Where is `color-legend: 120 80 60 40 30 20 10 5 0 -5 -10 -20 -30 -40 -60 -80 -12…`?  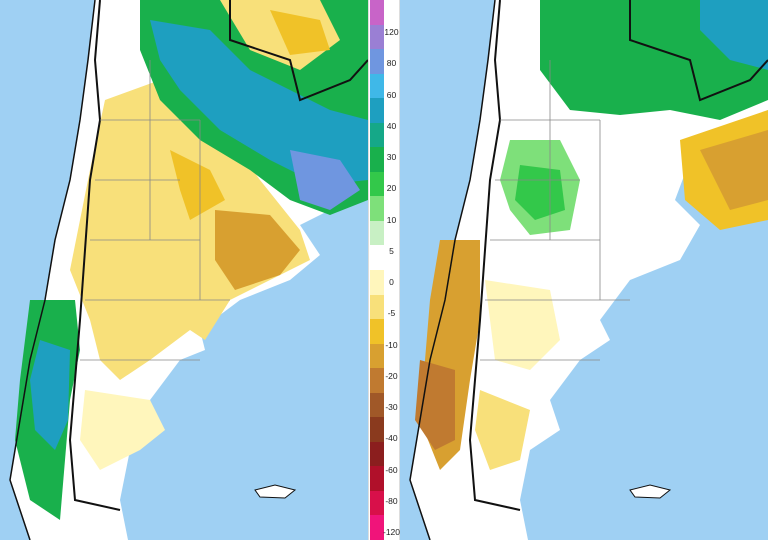
color-legend: 120 80 60 40 30 20 10 5 0 -5 -10 -20 -30 -40 -60 -80 -12… is located at coordinates (384, 270).